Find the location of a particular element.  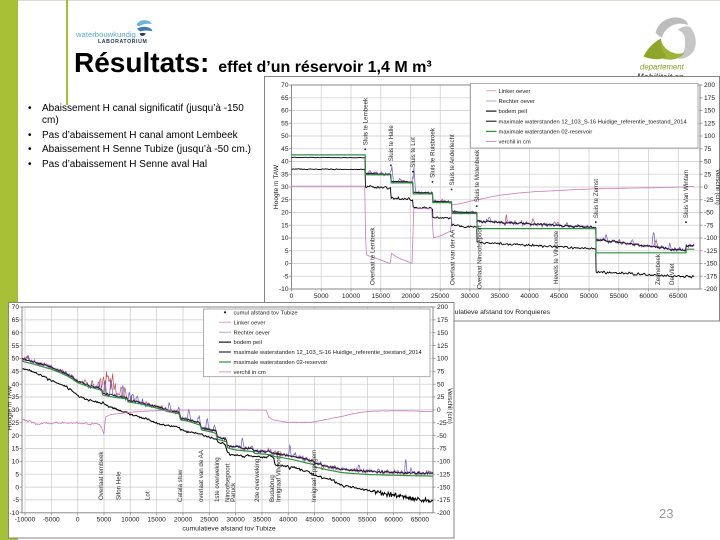

svg-text: -50 is located at coordinates (442, 436).